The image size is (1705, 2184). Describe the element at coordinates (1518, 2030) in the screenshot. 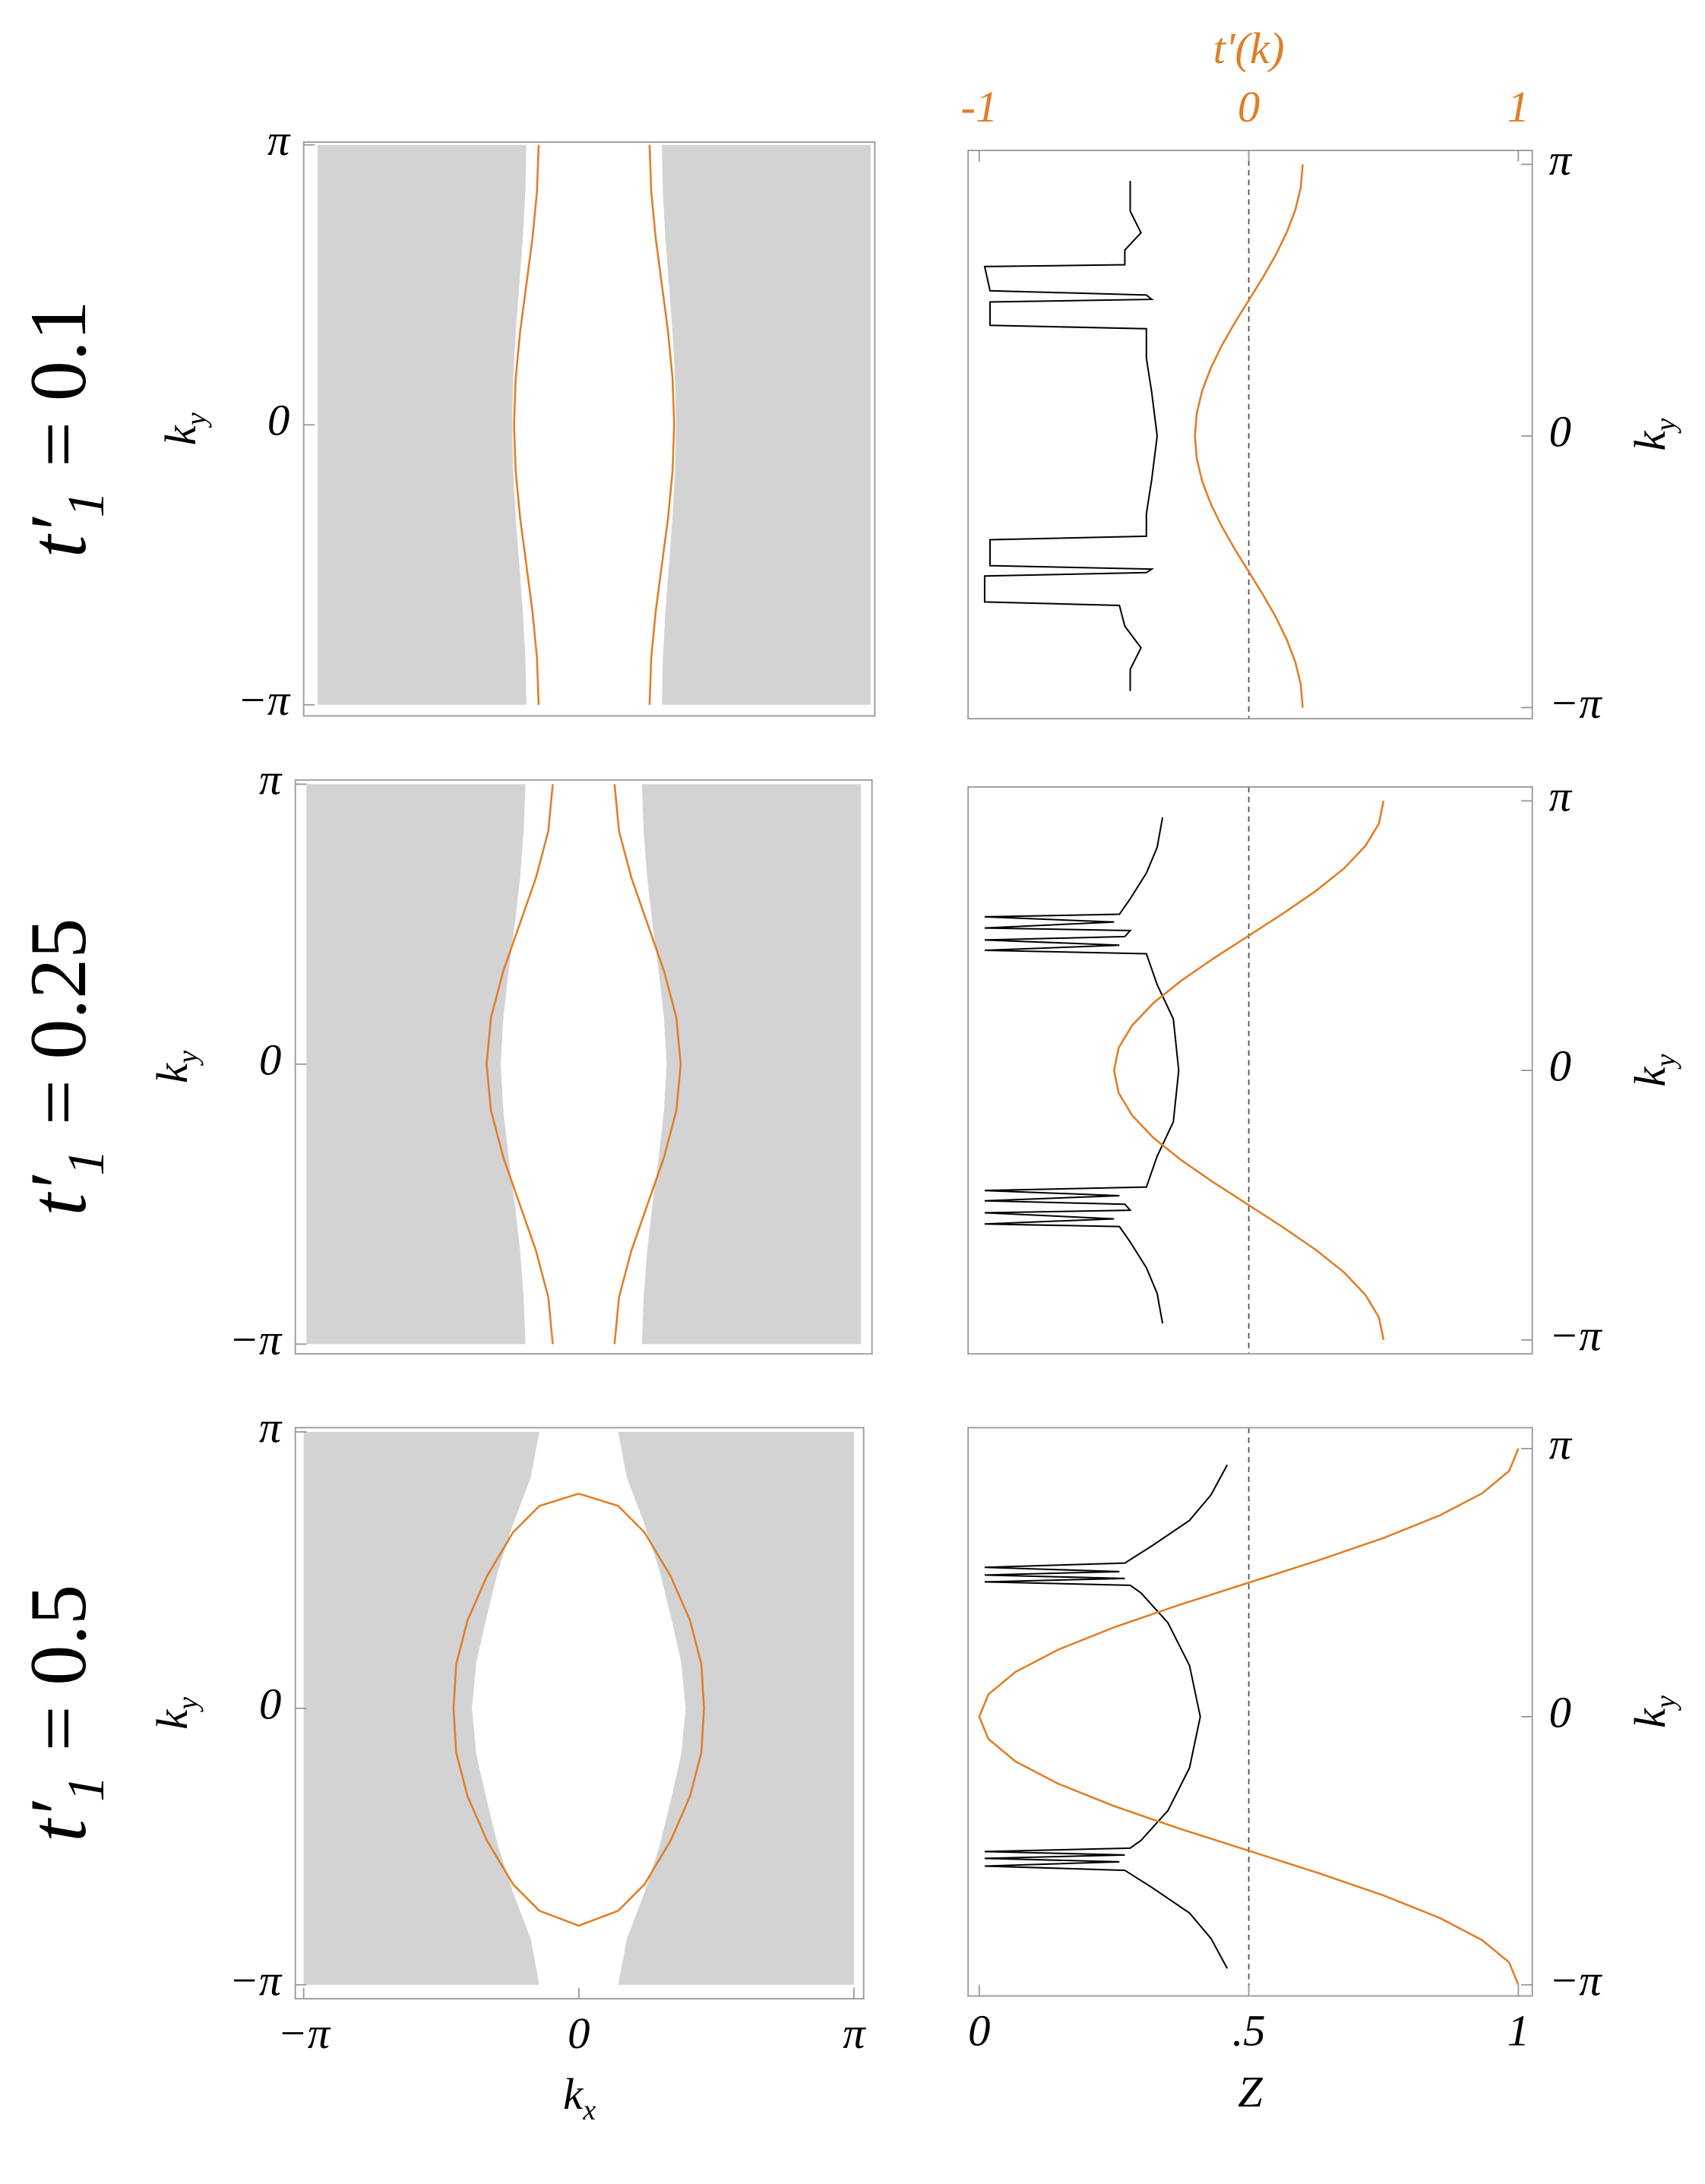

I see `x-tick-label: 1` at that location.